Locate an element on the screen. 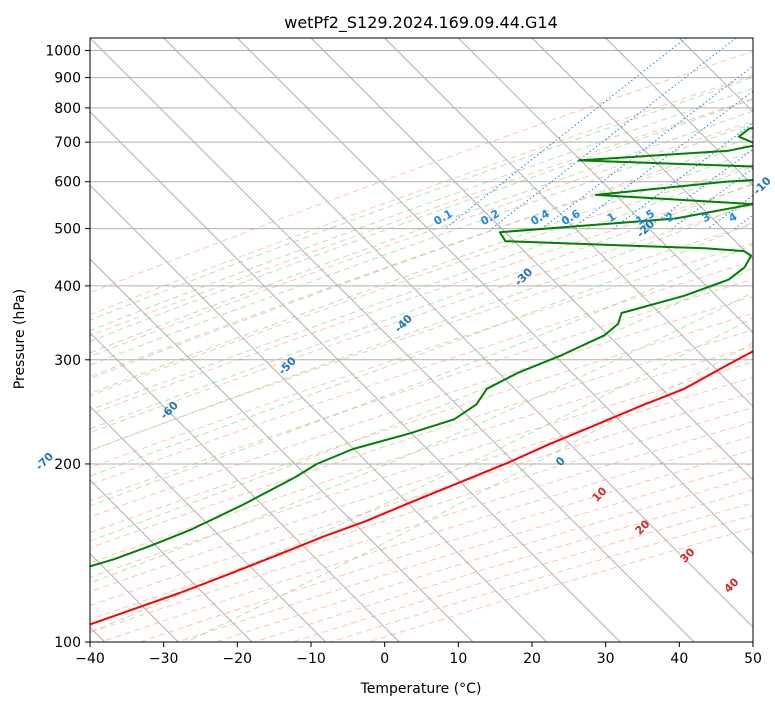 The width and height of the screenshot is (775, 708). x-tick-label: 30 is located at coordinates (606, 659).